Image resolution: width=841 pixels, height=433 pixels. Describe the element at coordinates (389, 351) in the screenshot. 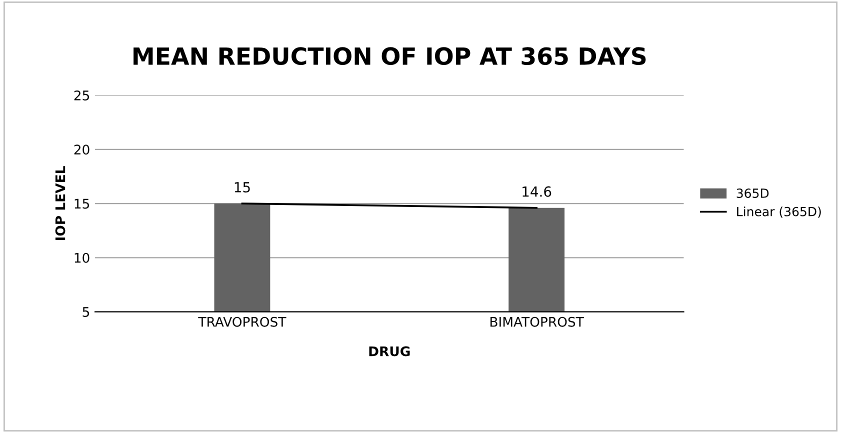

I see `x-axis-title: DRUG` at that location.